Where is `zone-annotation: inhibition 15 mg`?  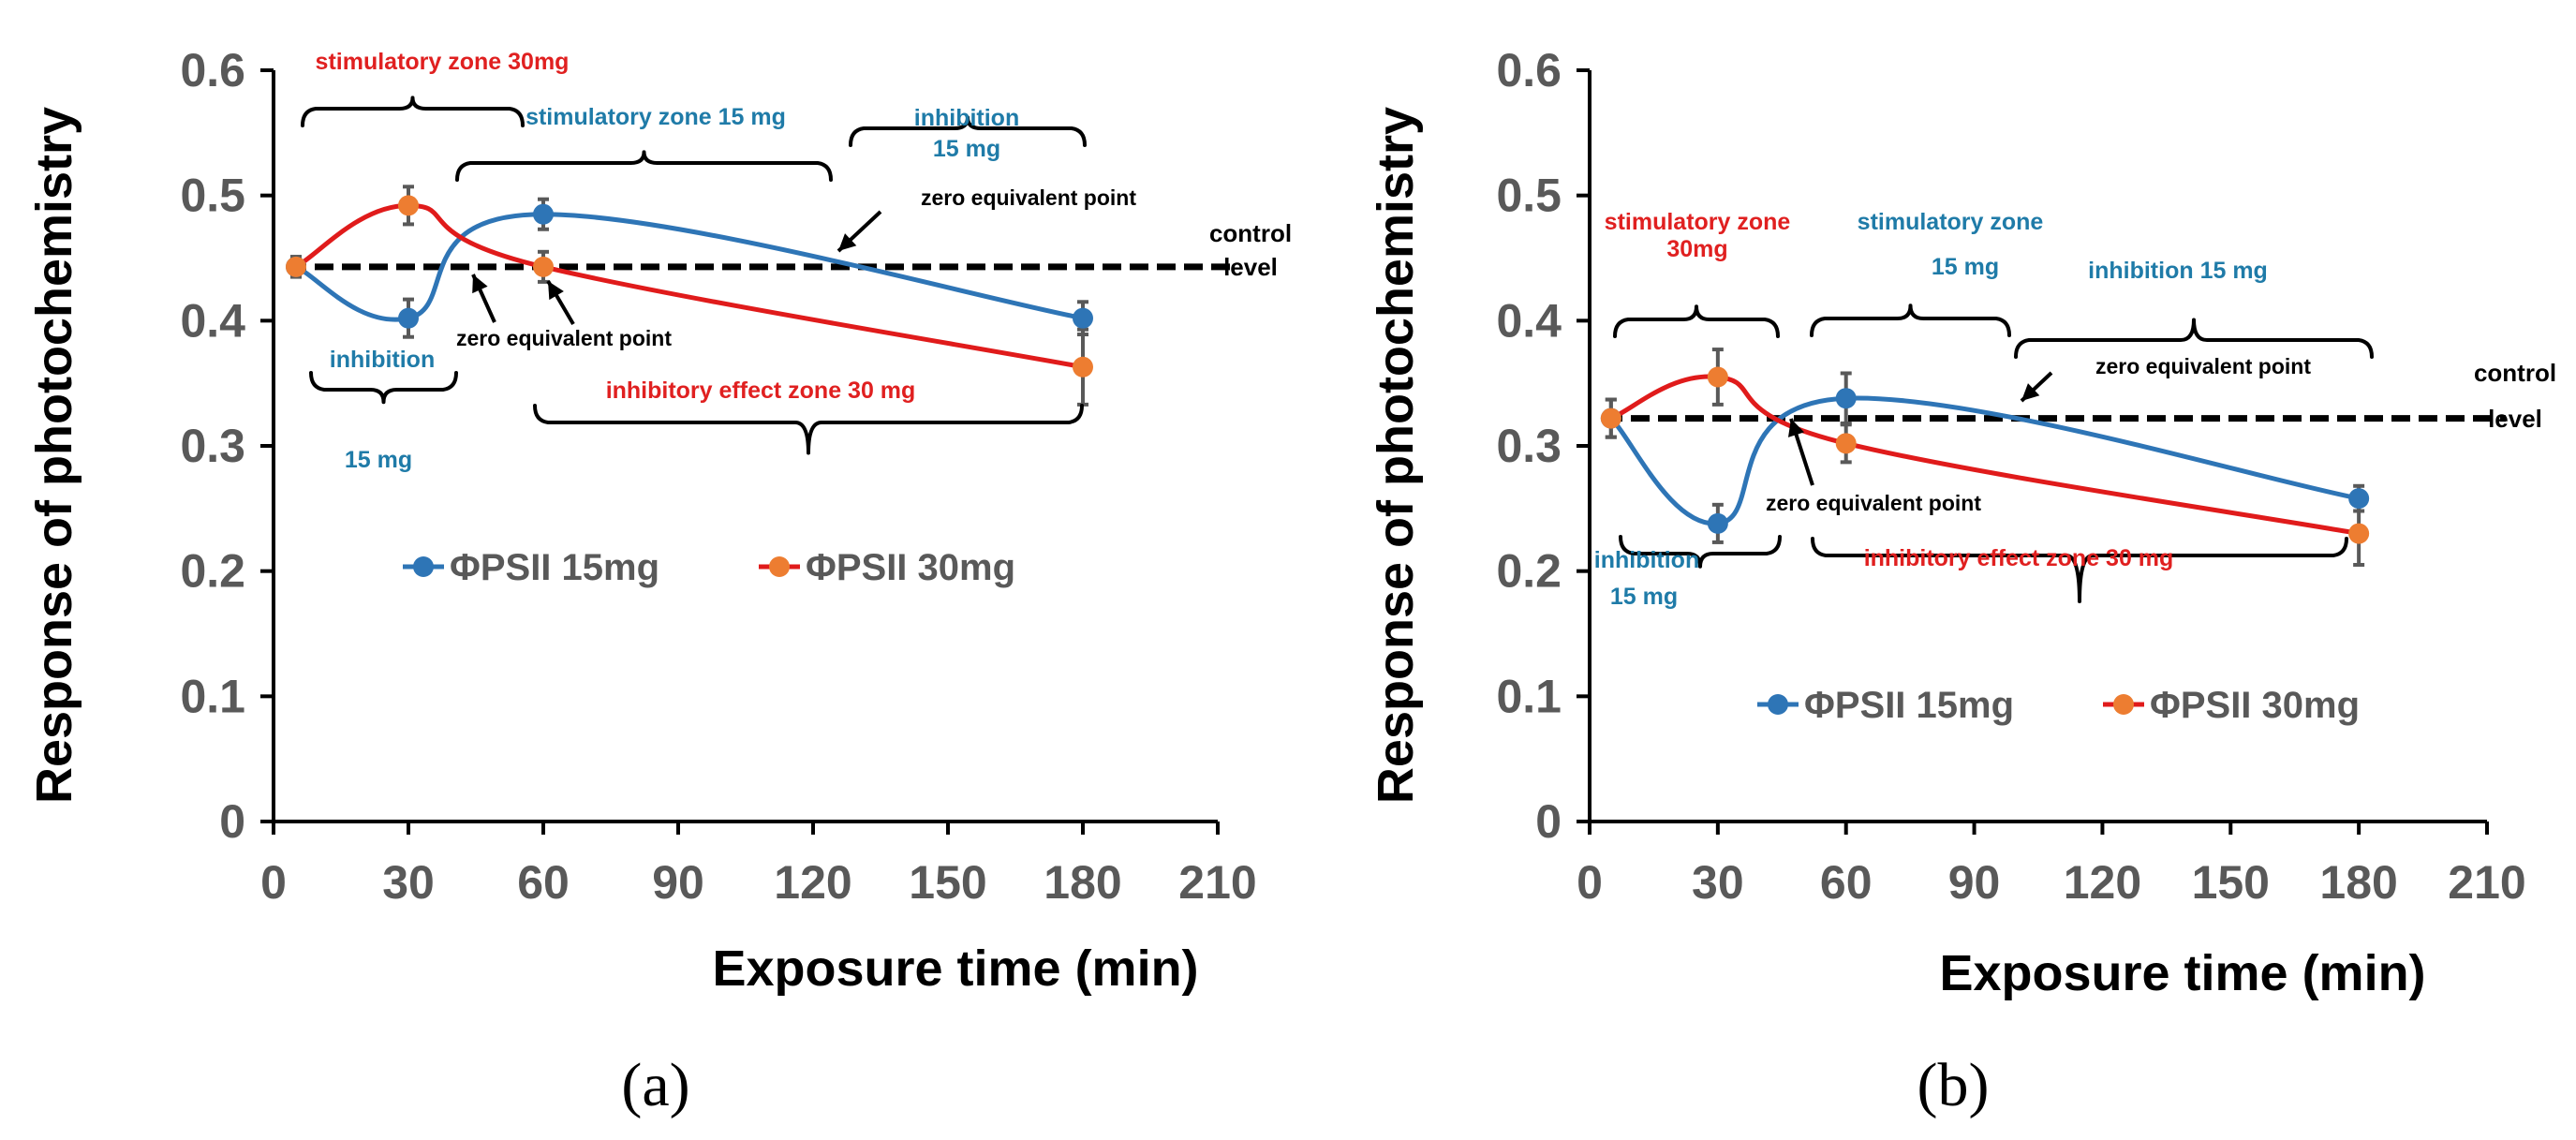 zone-annotation: inhibition 15 mg is located at coordinates (2178, 271).